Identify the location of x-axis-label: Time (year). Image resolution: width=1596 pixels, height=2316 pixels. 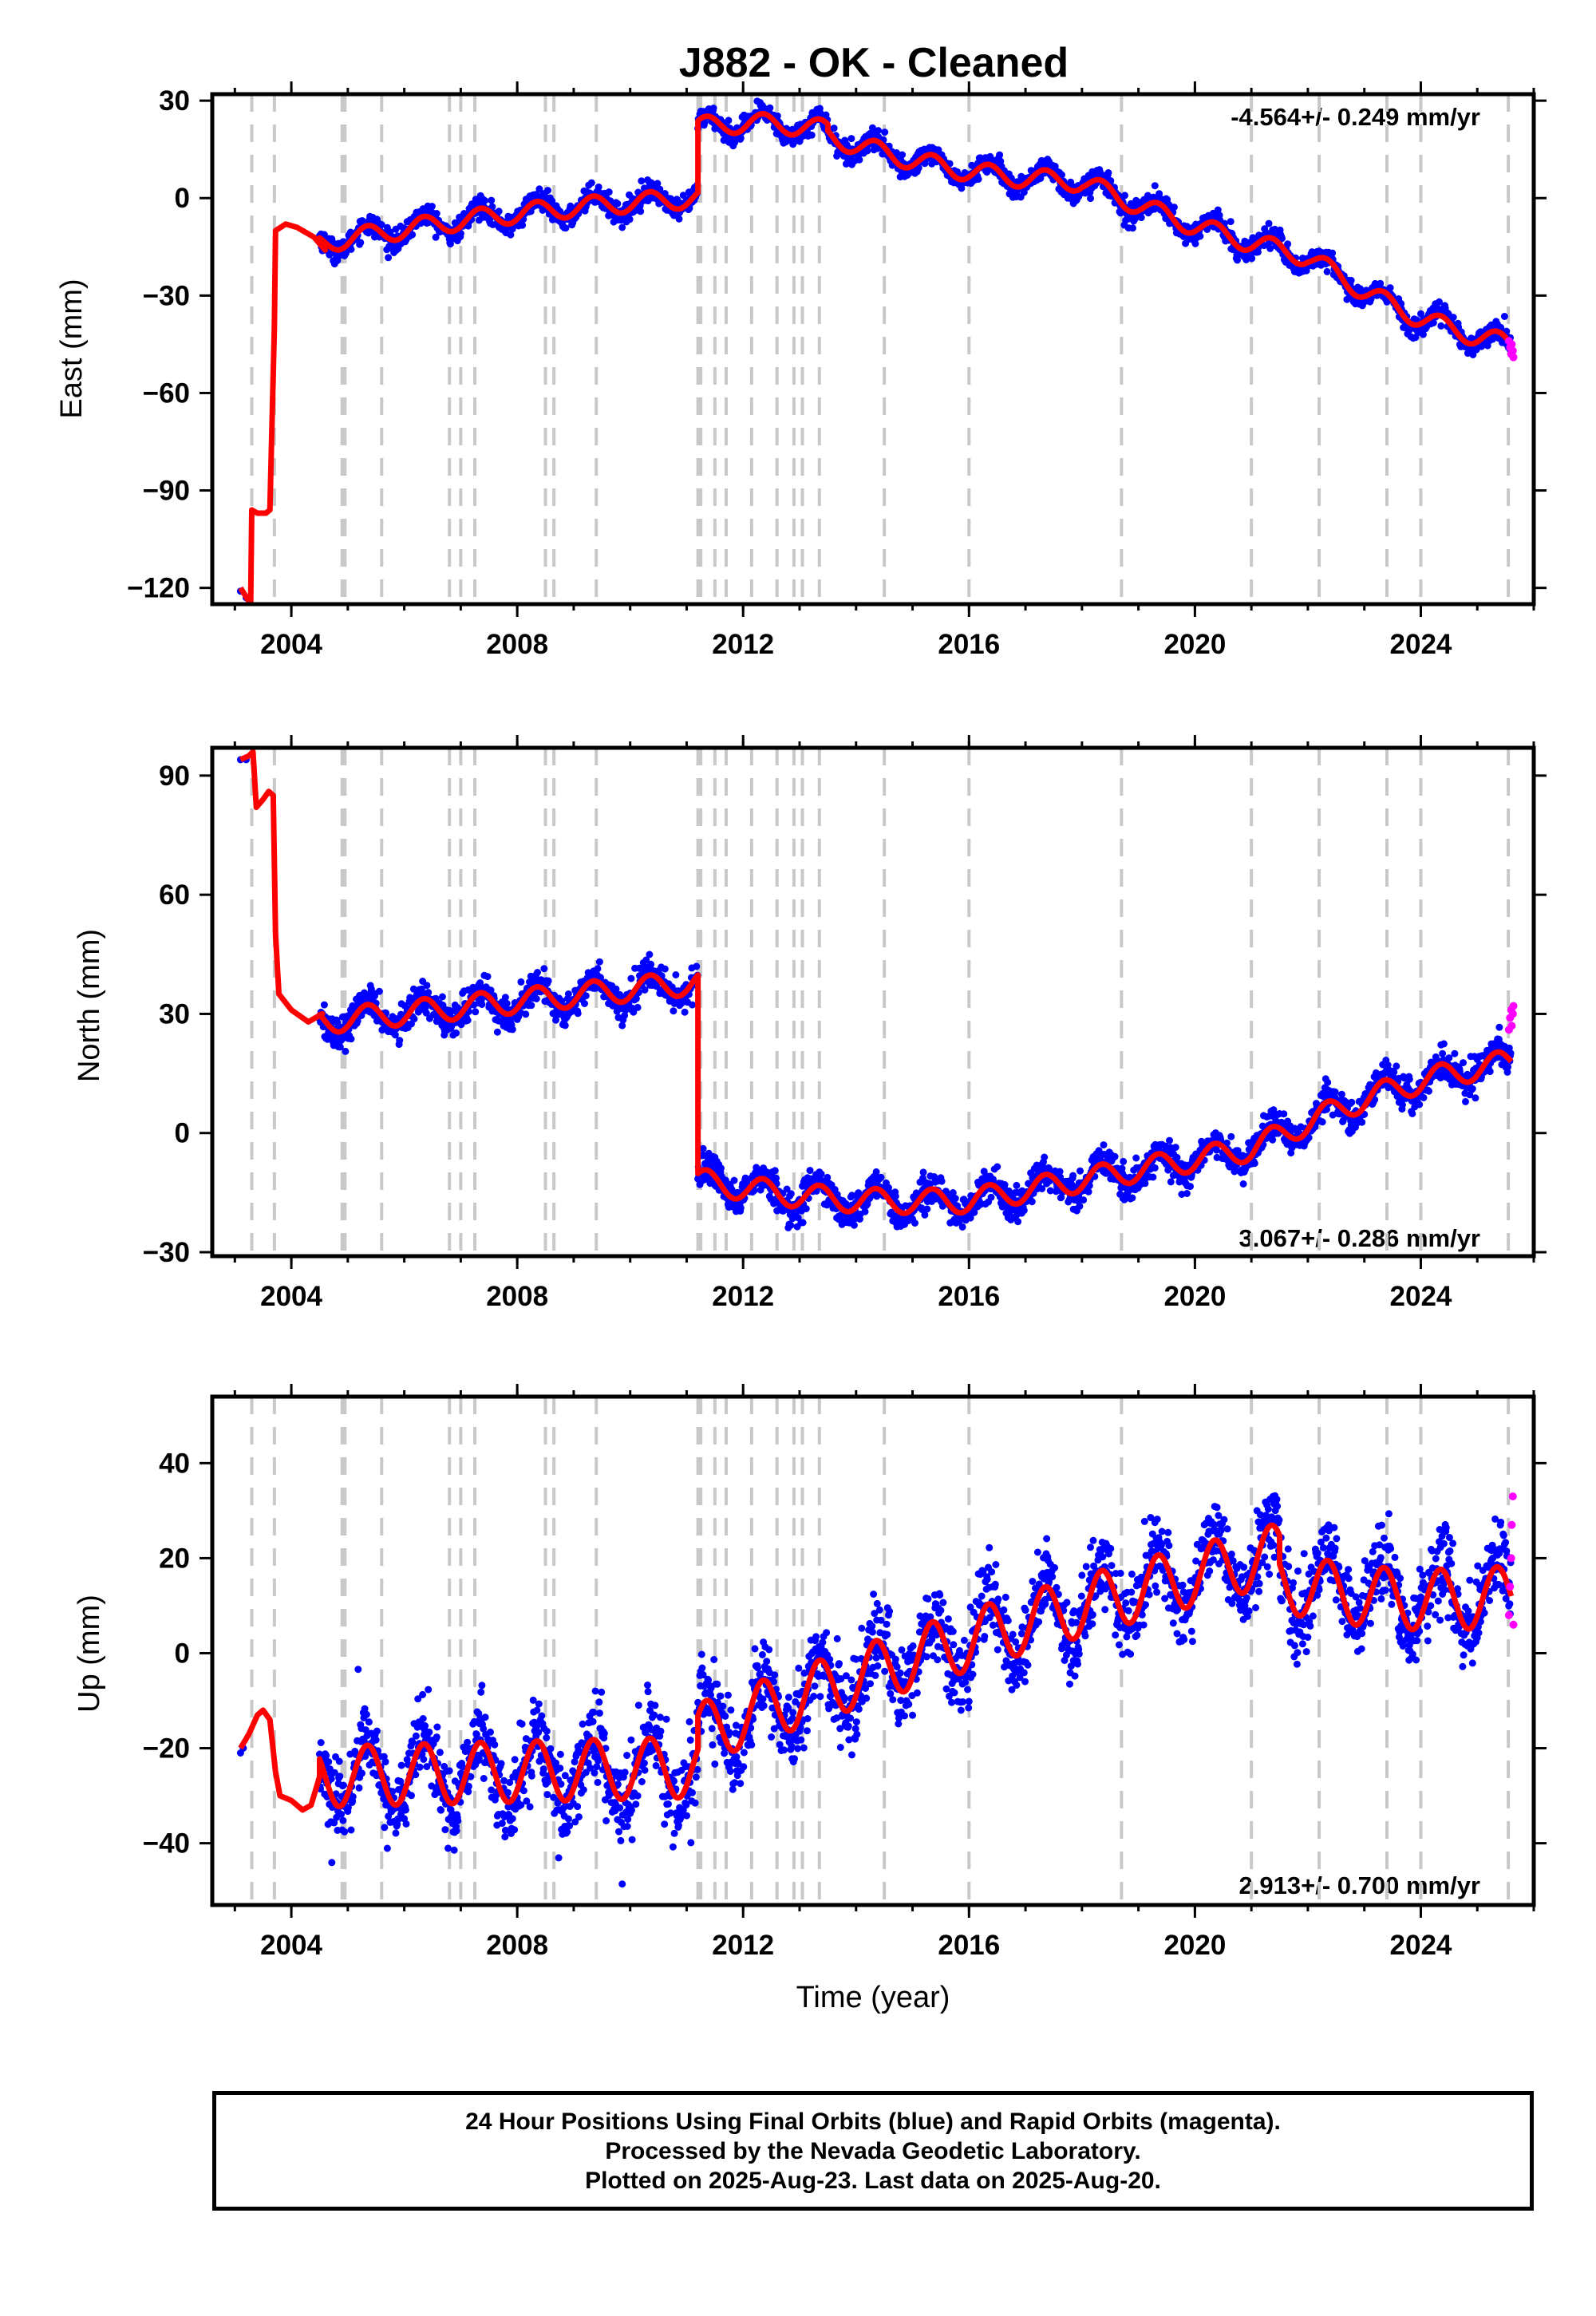
(873, 1997).